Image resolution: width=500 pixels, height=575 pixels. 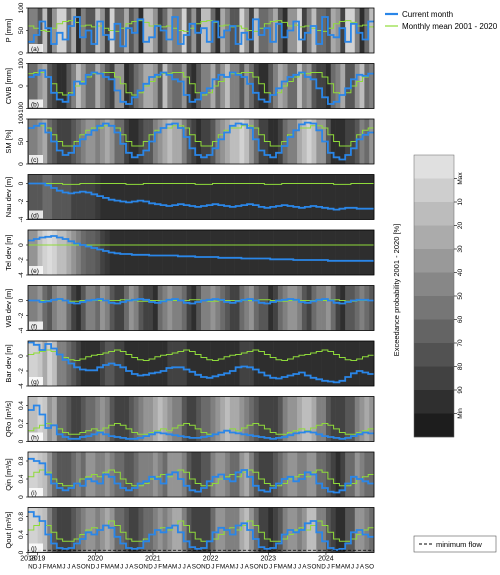 What do you see at coordinates (266, 567) in the screenshot?
I see `x-month-label: D` at bounding box center [266, 567].